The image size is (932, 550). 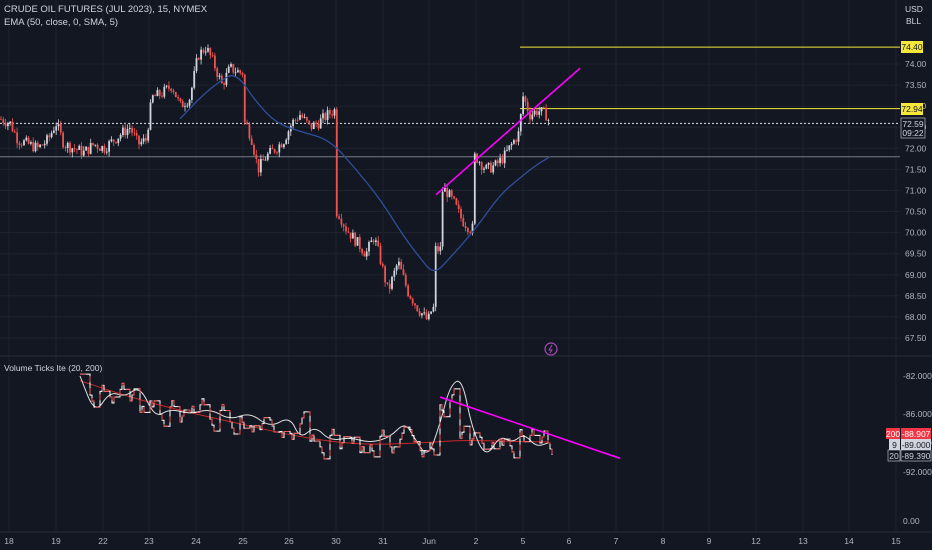 I want to click on price-tick-13: 67.50, so click(x=916, y=338).